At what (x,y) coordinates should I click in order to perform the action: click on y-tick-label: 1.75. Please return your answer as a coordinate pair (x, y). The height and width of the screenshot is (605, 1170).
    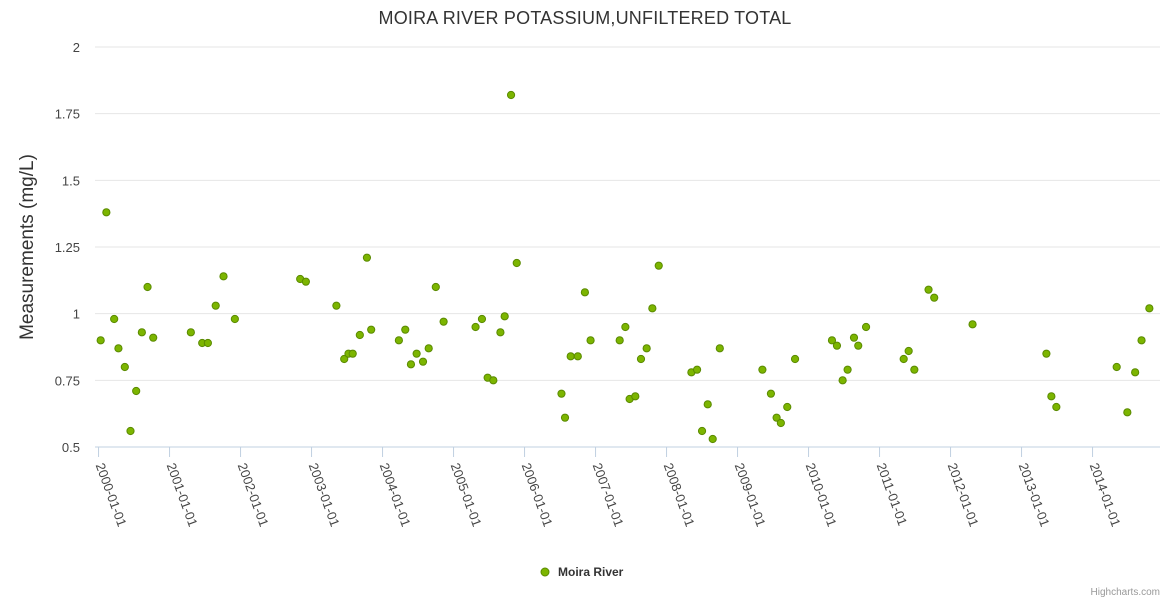
    Looking at the image, I should click on (67, 114).